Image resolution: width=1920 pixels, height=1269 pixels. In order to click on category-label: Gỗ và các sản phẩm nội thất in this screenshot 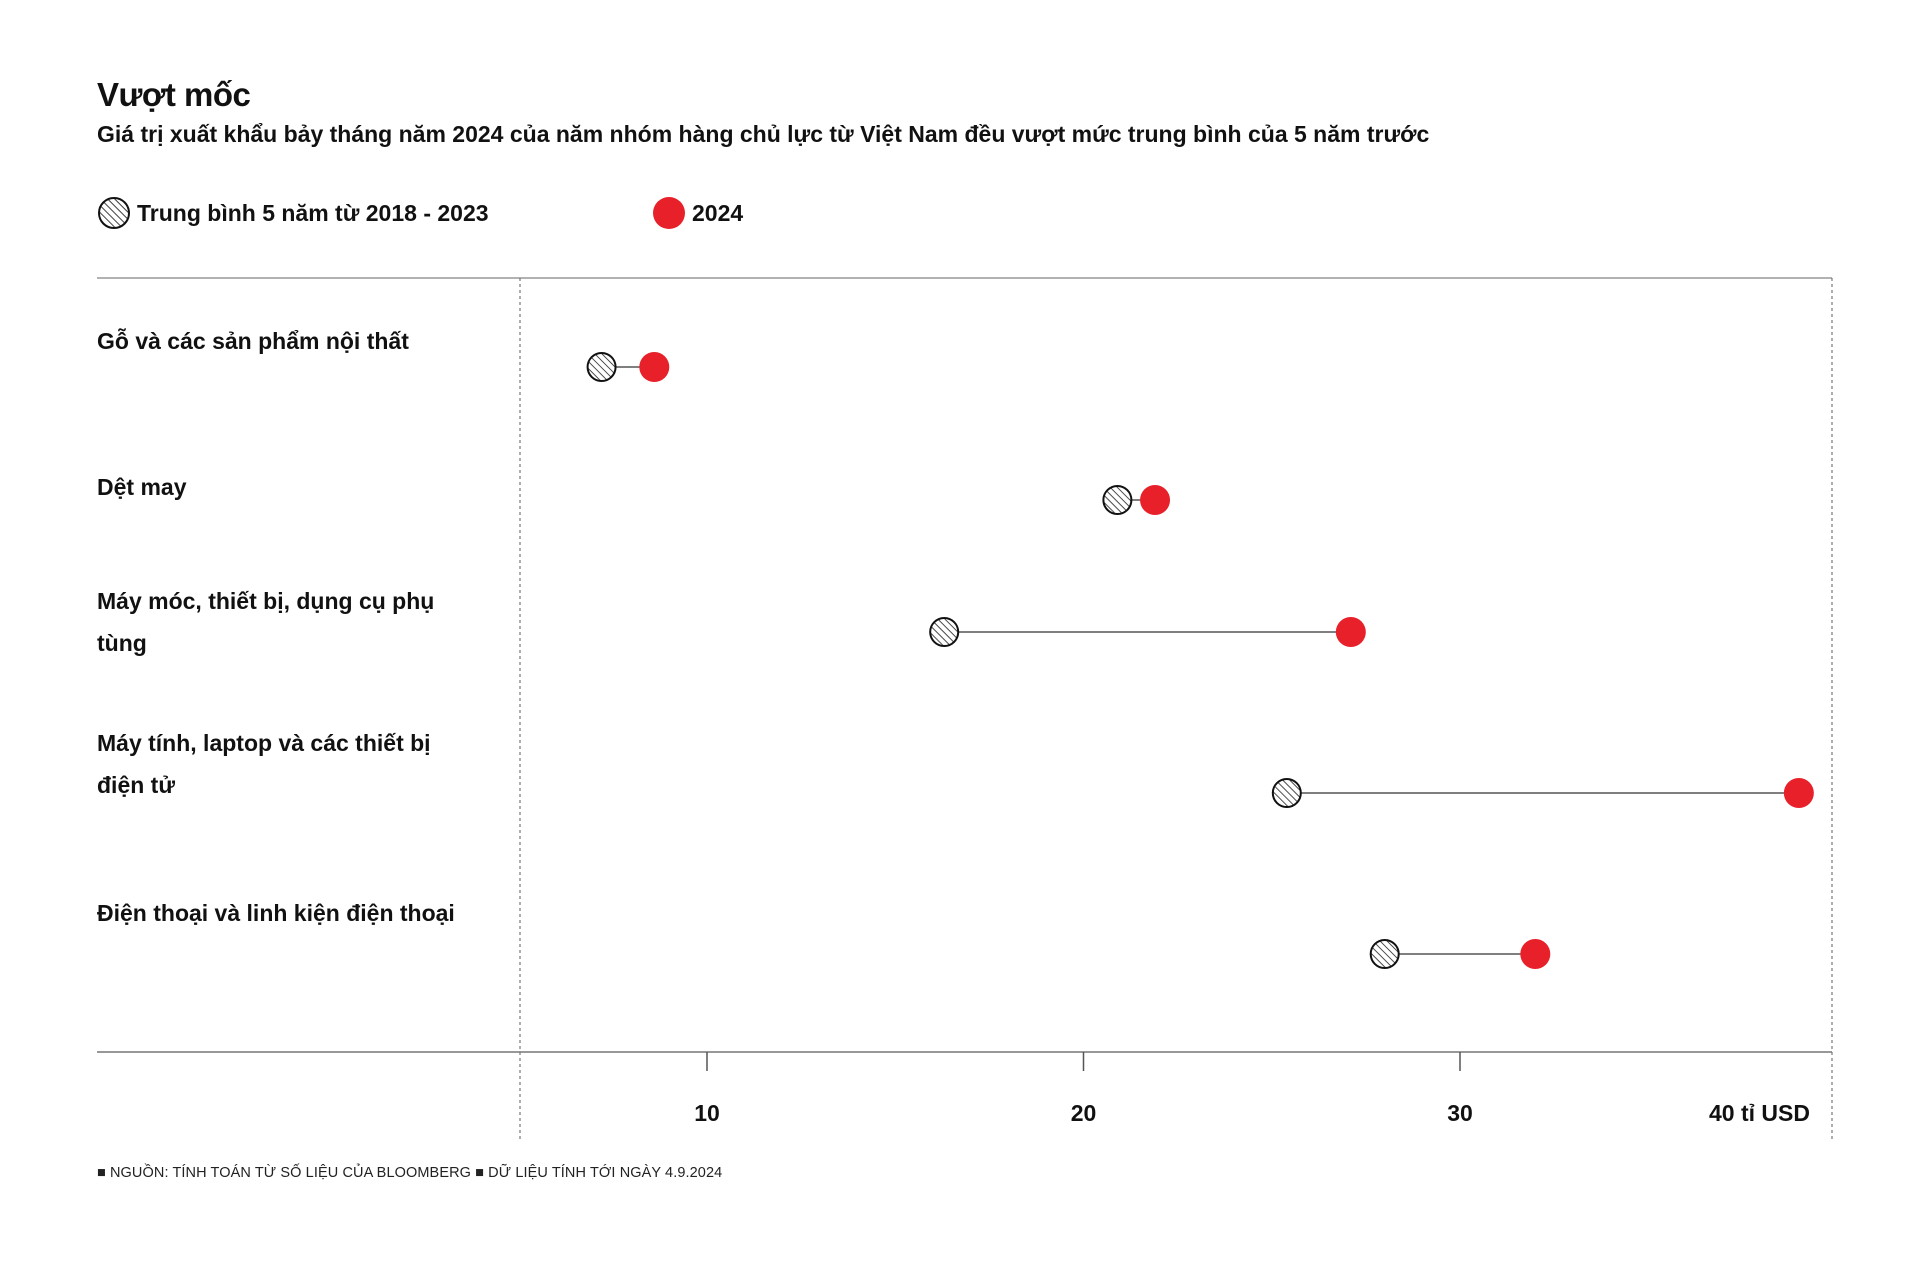, I will do `click(253, 341)`.